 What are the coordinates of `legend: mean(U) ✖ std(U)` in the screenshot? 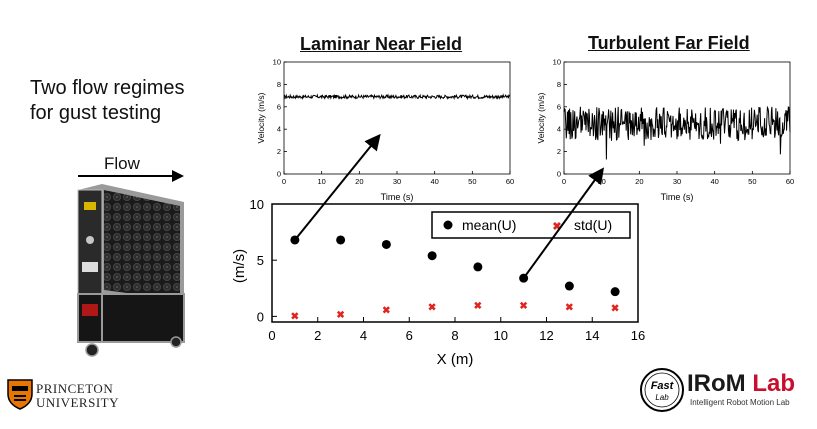 It's located at (531, 225).